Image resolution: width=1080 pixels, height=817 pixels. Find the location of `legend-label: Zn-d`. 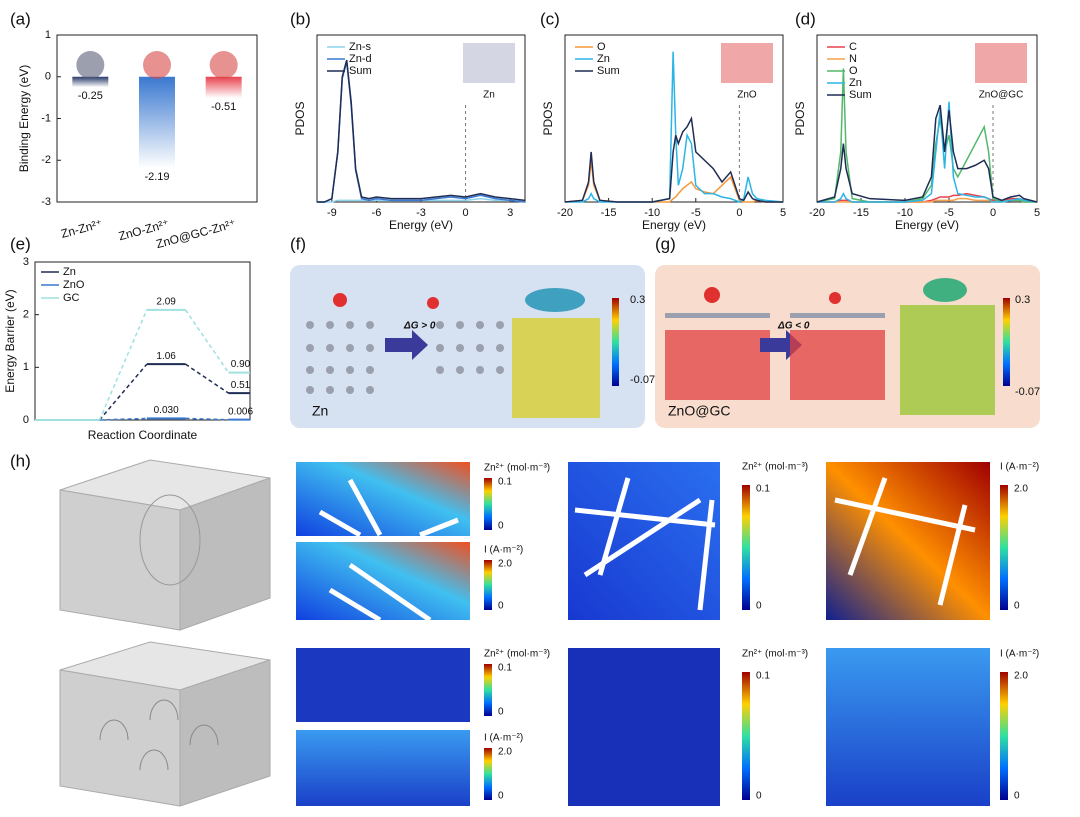

legend-label: Zn-d is located at coordinates (360, 59).